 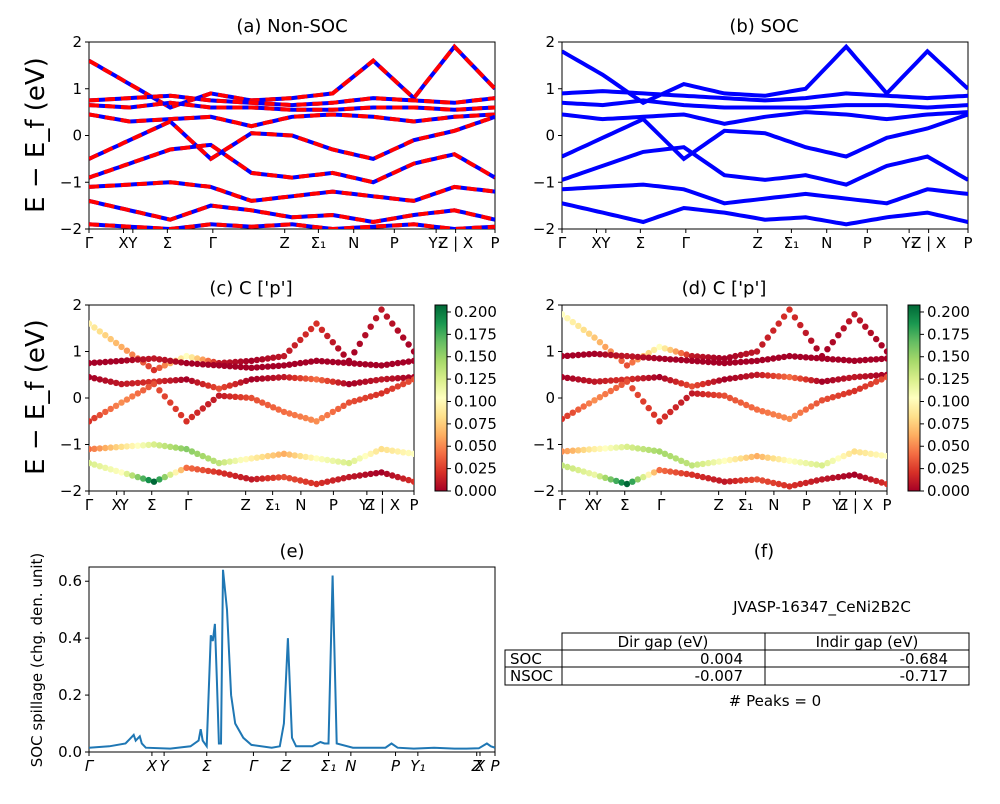 I want to click on panel-a-xtick-label: Σ, so click(x=167, y=243).